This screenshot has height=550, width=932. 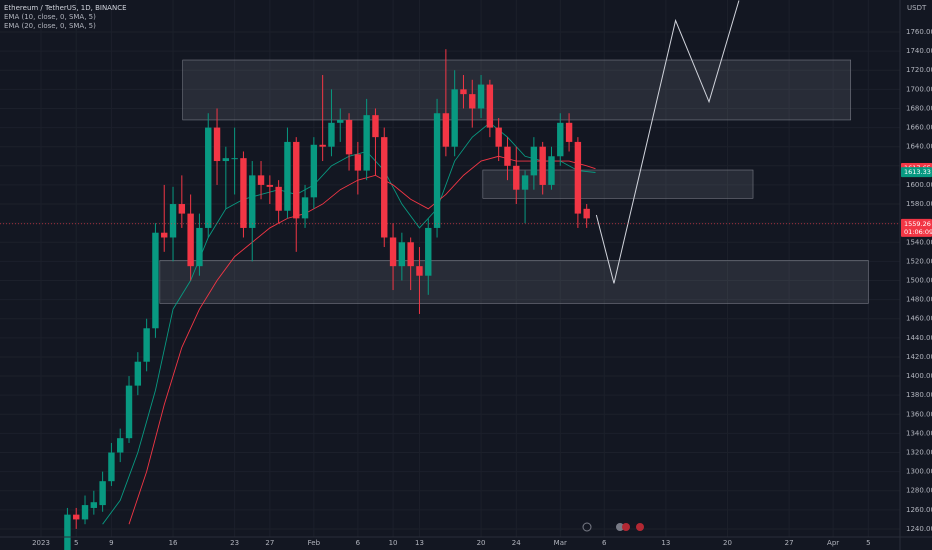 I want to click on x-tick-label: 9, so click(x=111, y=543).